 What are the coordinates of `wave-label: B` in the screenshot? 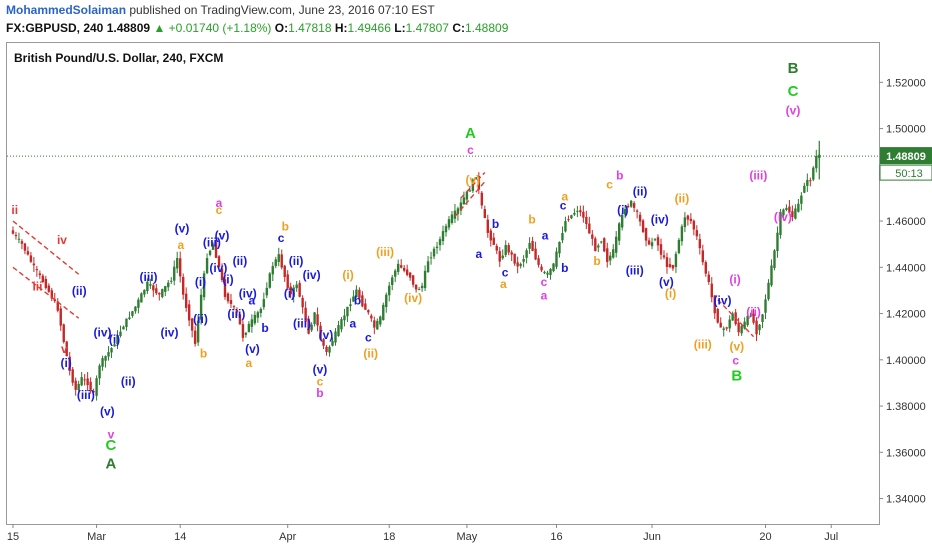 It's located at (793, 68).